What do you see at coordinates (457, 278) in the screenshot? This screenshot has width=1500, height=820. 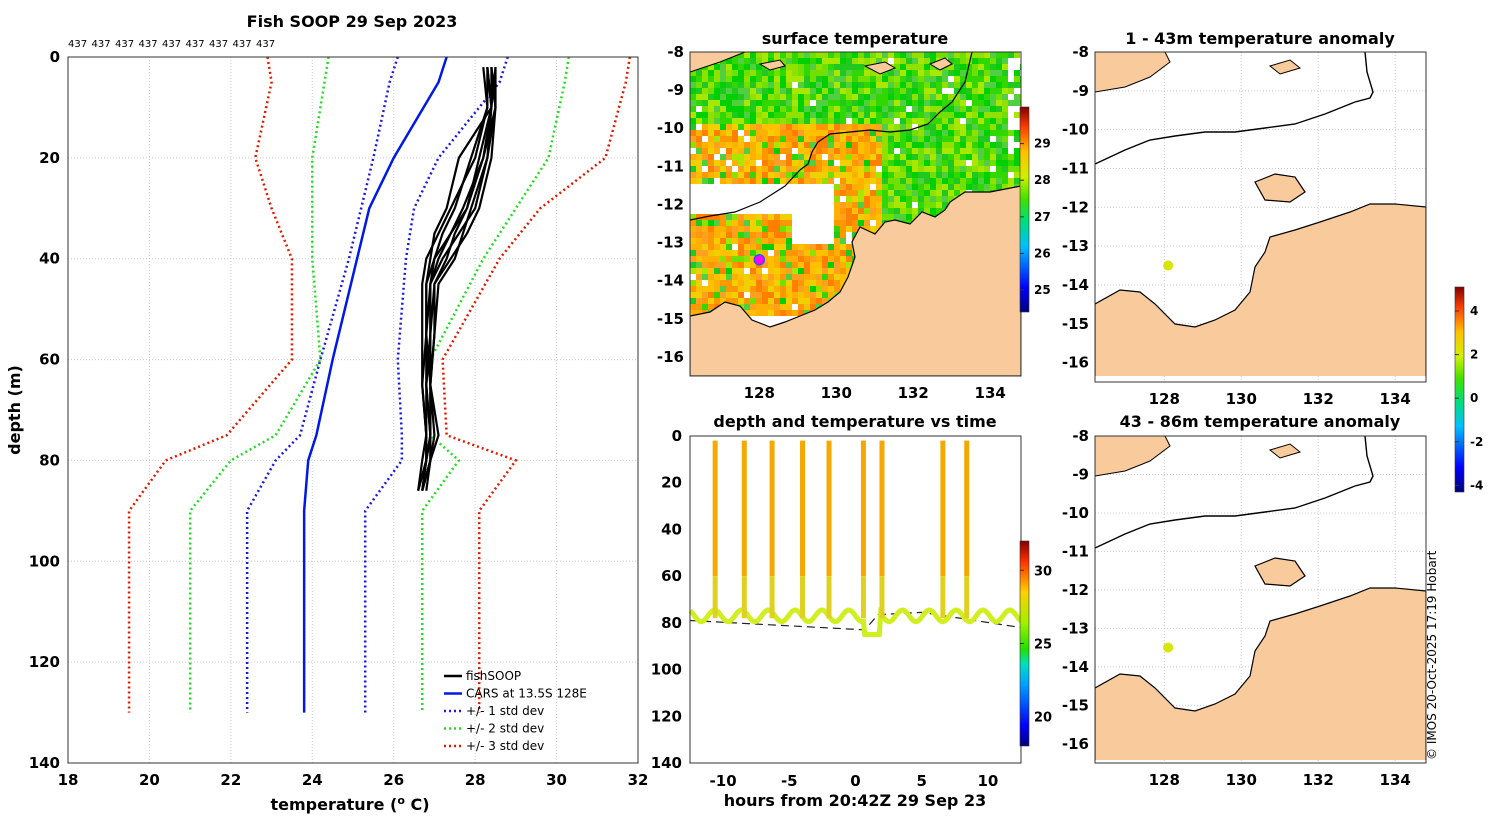 I see `fish-profiles` at bounding box center [457, 278].